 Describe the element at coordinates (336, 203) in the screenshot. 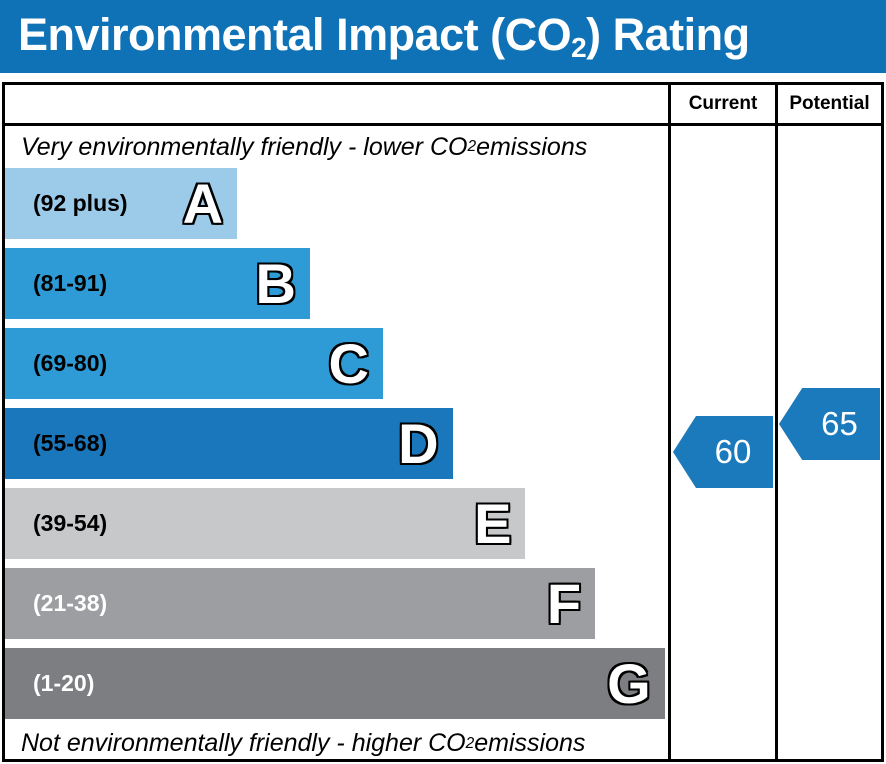

I see `band-row-A: (92 plus) A` at that location.